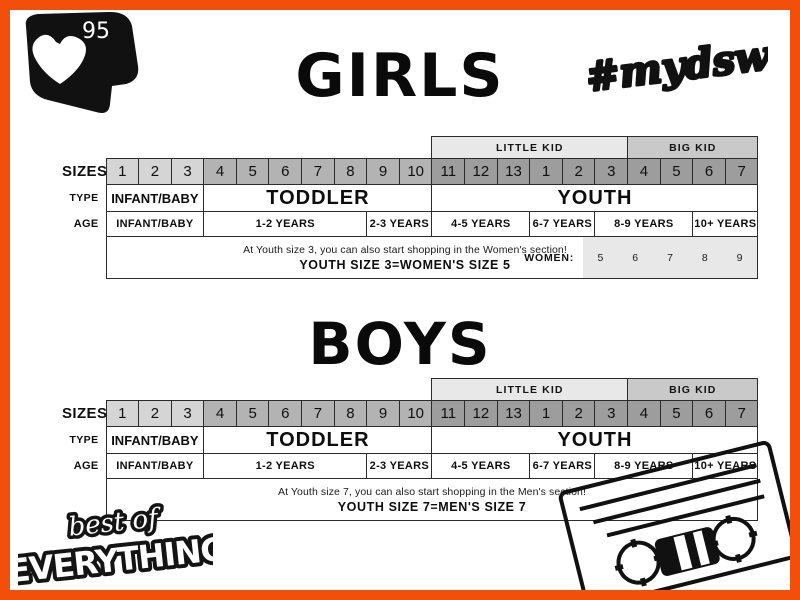  Describe the element at coordinates (481, 466) in the screenshot. I see `boys-age-cell: 4-5 YEARS` at that location.